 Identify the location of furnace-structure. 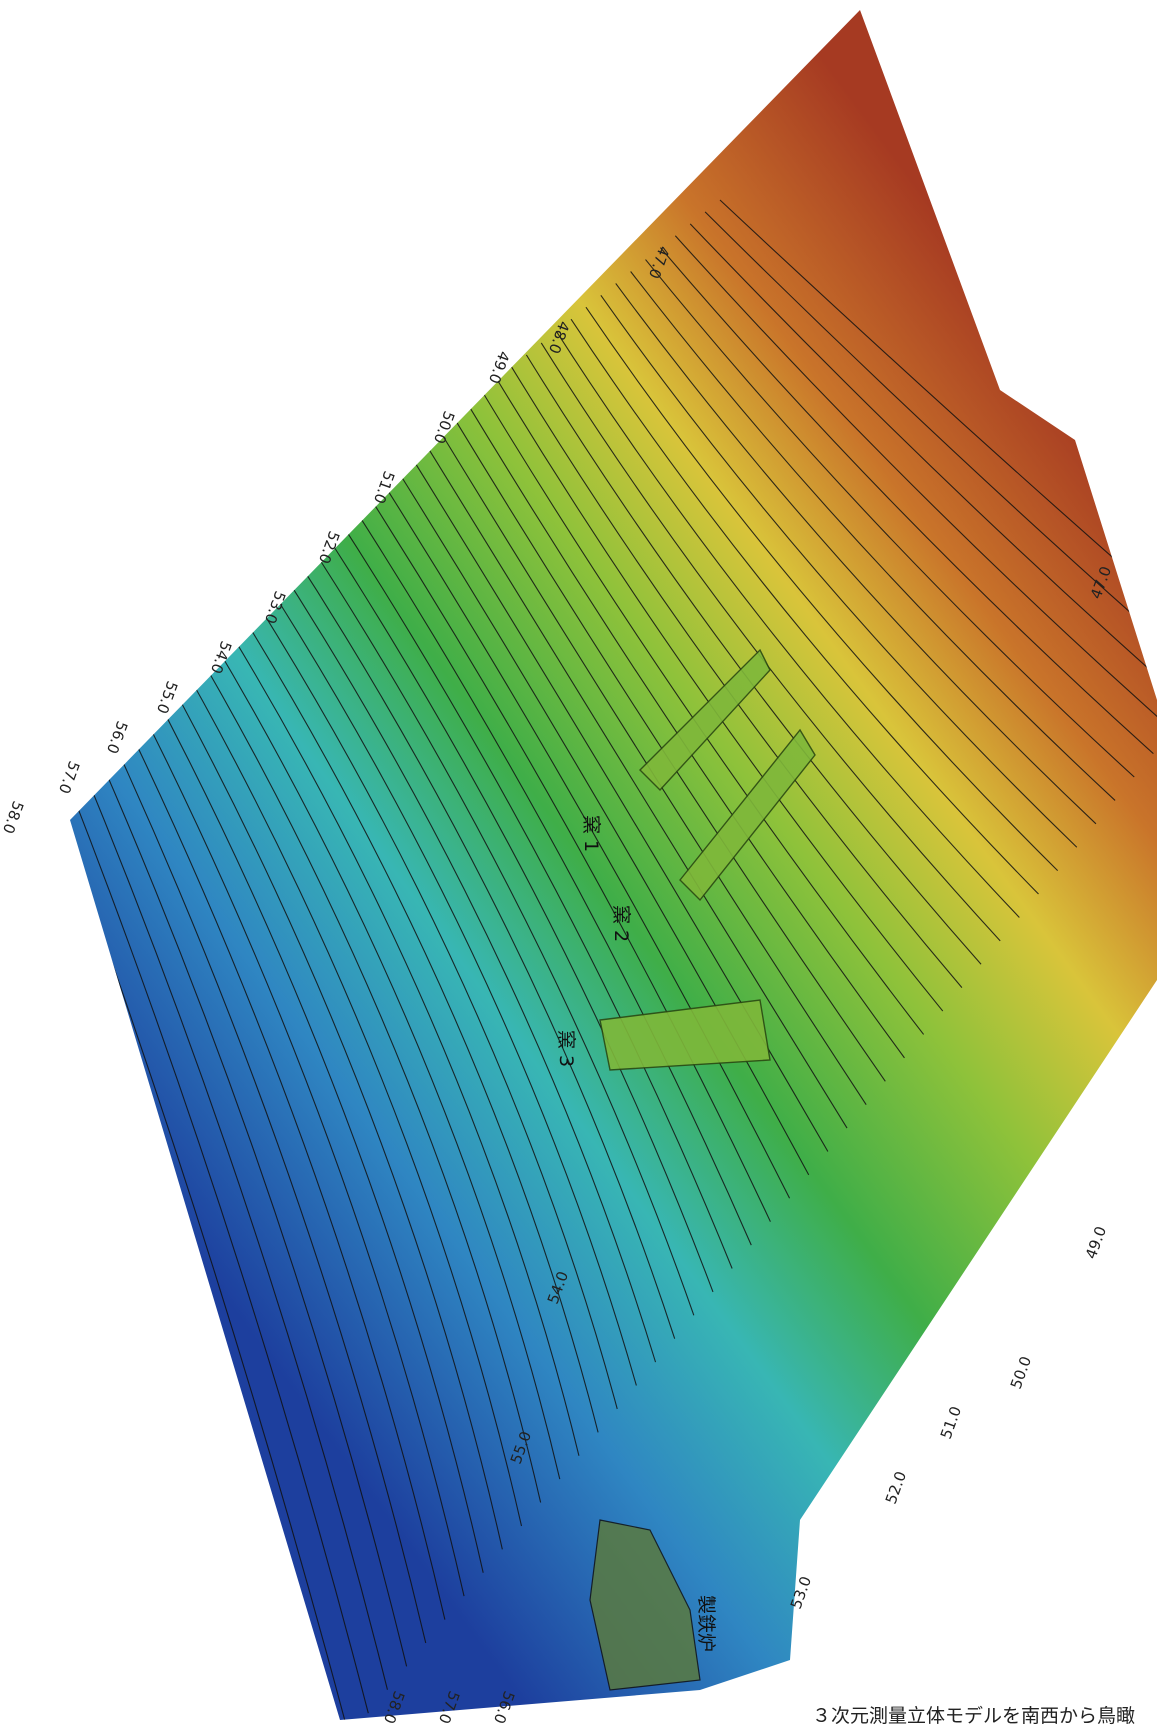
(645, 1605).